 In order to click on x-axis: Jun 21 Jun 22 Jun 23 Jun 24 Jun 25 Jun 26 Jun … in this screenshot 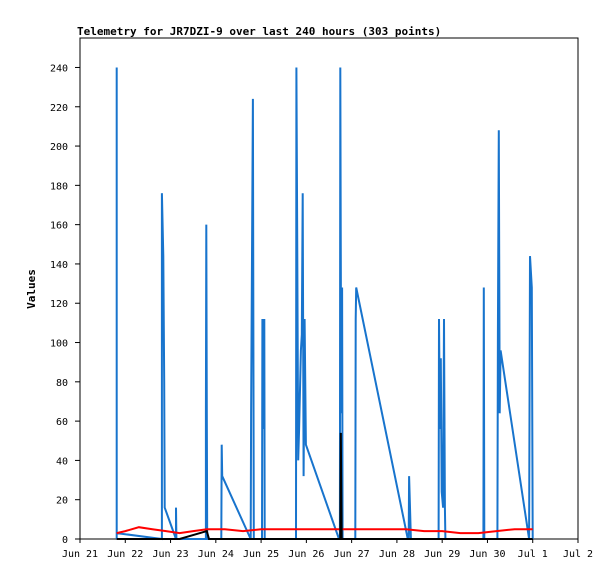, I will do `click(327, 549)`.